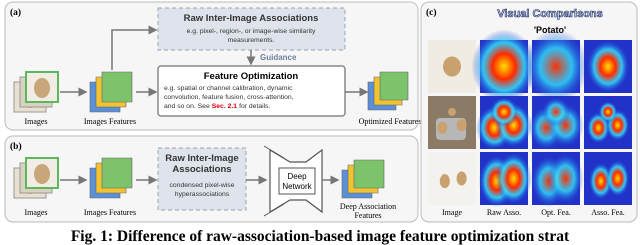 The width and height of the screenshot is (640, 245). Describe the element at coordinates (431, 12) in the screenshot. I see `panel-label: (c)` at that location.